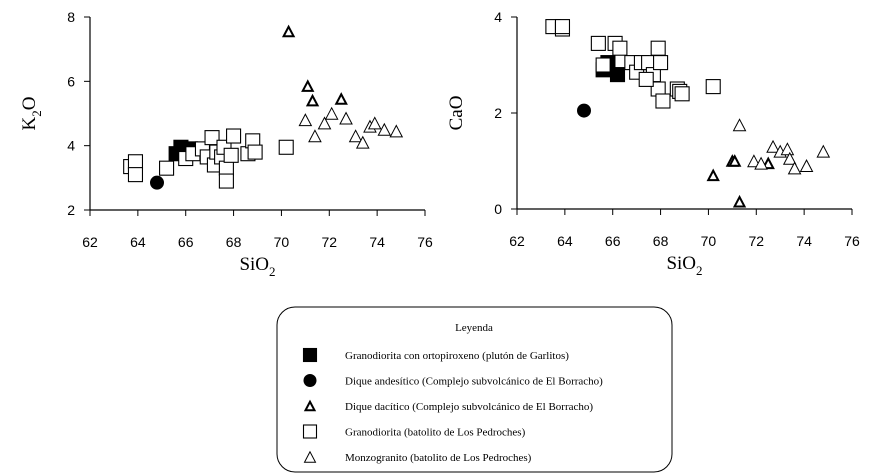  Describe the element at coordinates (435, 433) in the screenshot. I see `legend-label-granodiorite: Granodiorita (batolito de Los Pedroches)` at that location.